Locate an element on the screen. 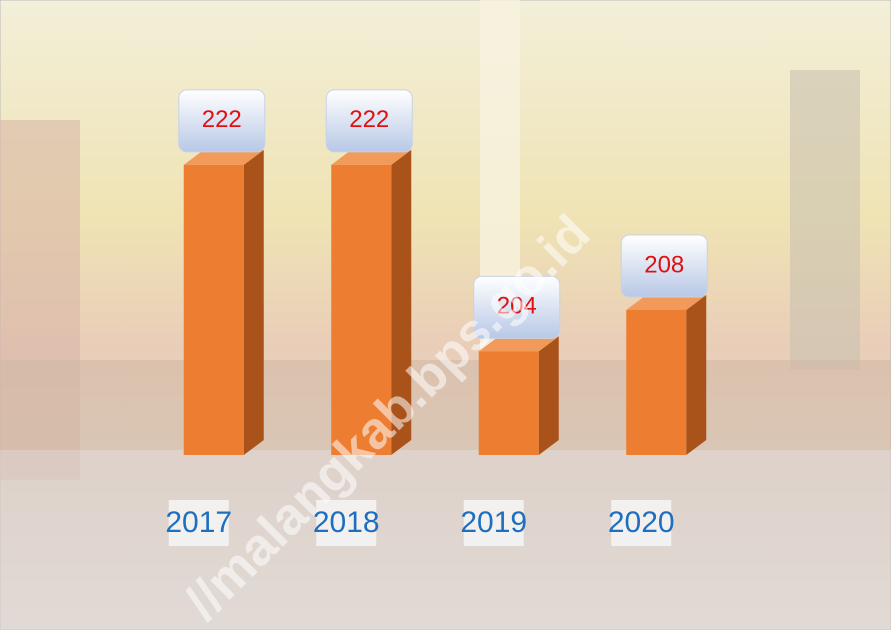 This screenshot has height=630, width=891. x-tick-label: 2017 is located at coordinates (198, 522).